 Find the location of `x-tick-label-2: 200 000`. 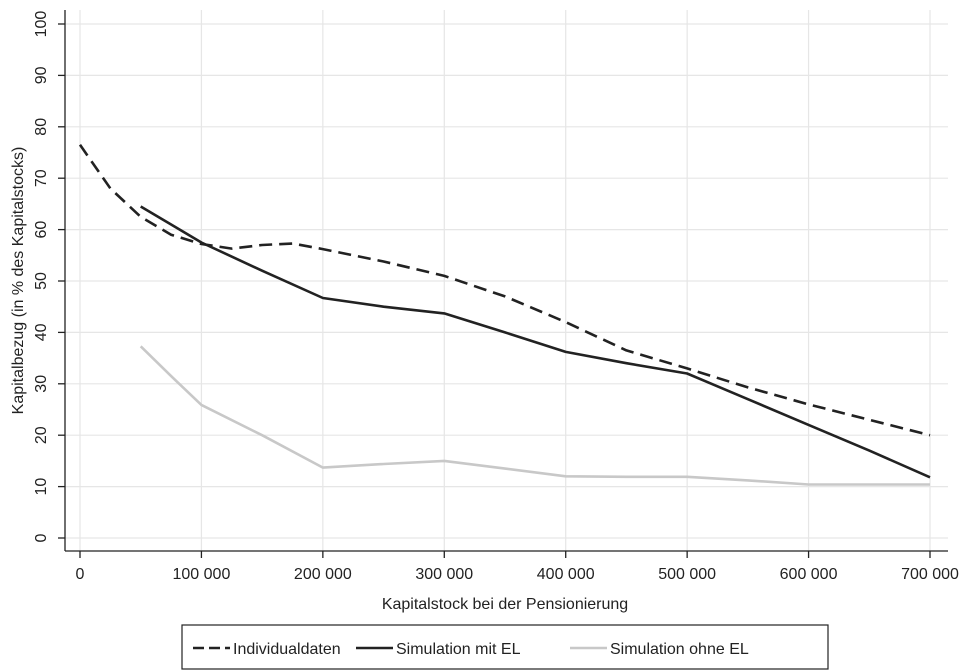

x-tick-label-2: 200 000 is located at coordinates (323, 574).